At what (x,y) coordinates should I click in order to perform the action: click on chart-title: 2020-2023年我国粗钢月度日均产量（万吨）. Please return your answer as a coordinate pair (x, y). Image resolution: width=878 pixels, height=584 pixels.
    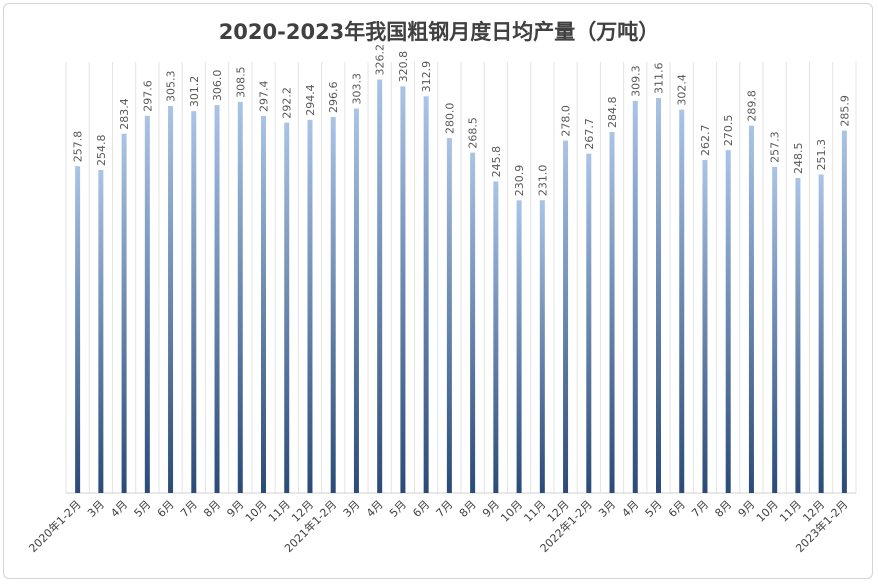
    Looking at the image, I should click on (439, 32).